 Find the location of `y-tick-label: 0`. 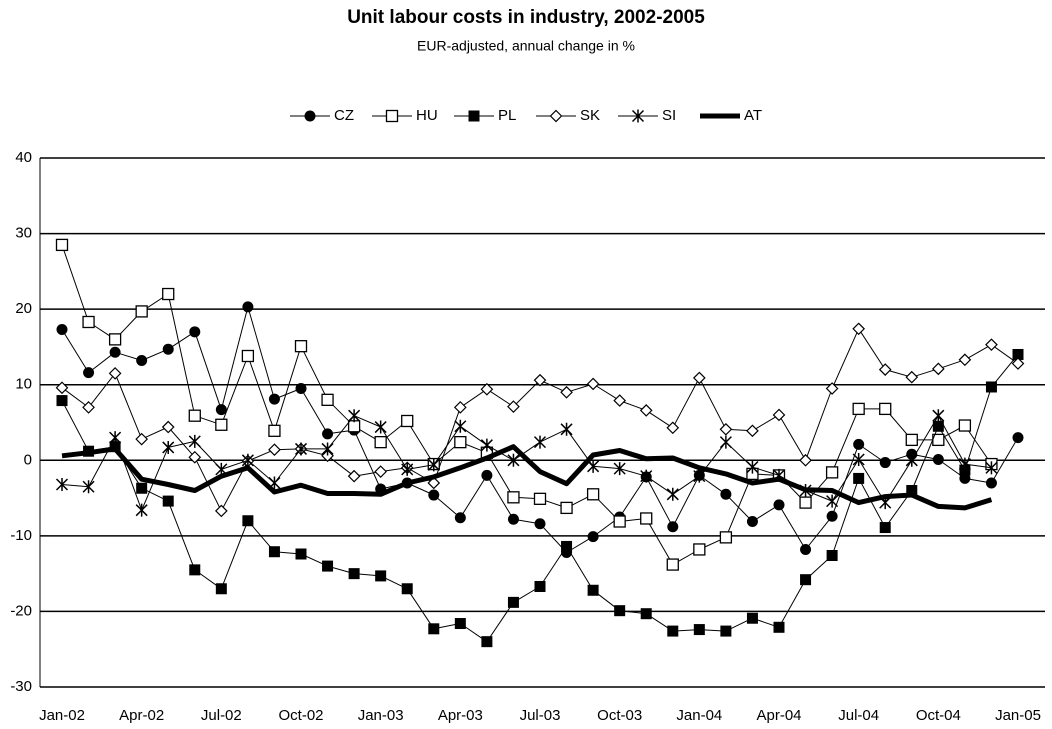

y-tick-label: 0 is located at coordinates (28, 459).